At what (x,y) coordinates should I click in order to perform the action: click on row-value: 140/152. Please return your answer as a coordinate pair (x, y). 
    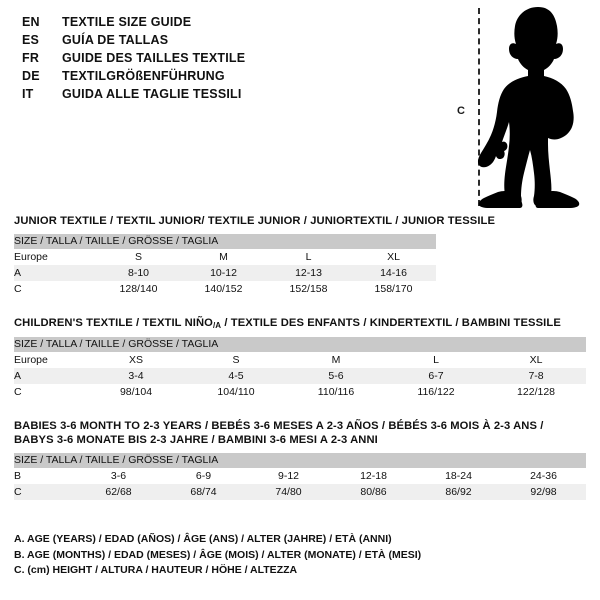
    Looking at the image, I should click on (223, 289).